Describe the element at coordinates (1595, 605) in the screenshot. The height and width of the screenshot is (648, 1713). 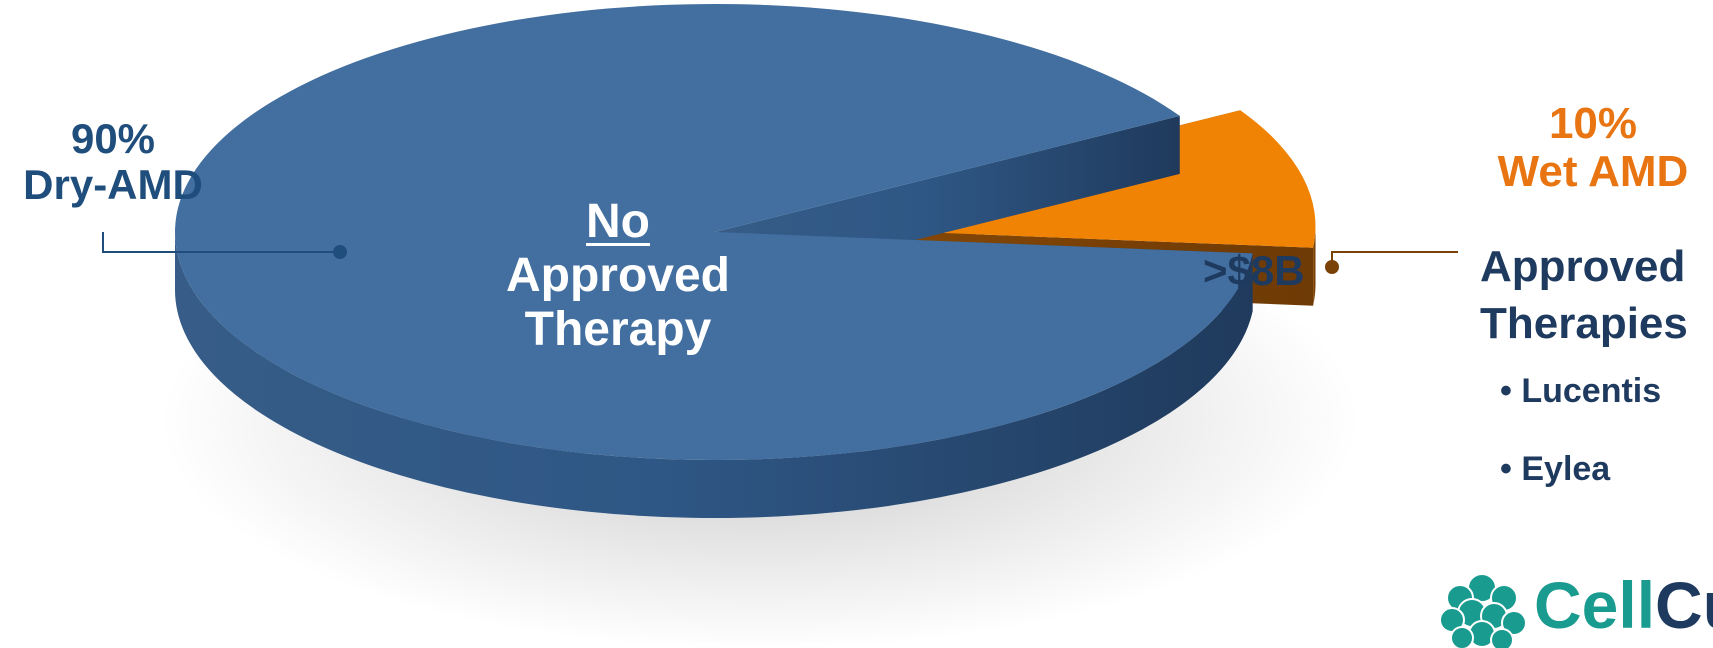
I see `logo-text-cell: Cell` at that location.